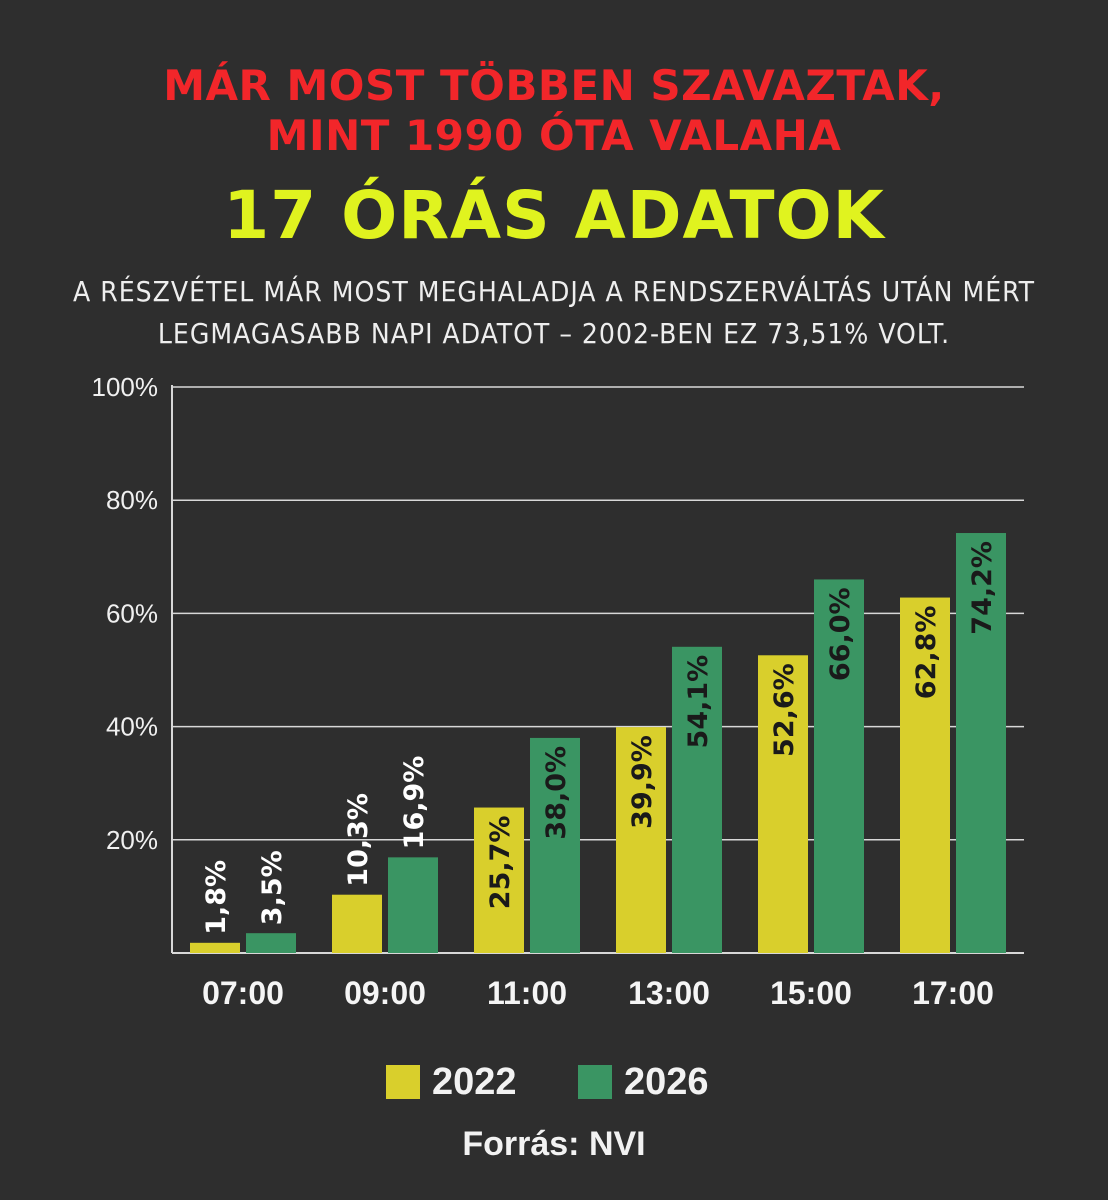 The height and width of the screenshot is (1200, 1108). Describe the element at coordinates (132, 840) in the screenshot. I see `y-tick-label-20: 20%` at that location.